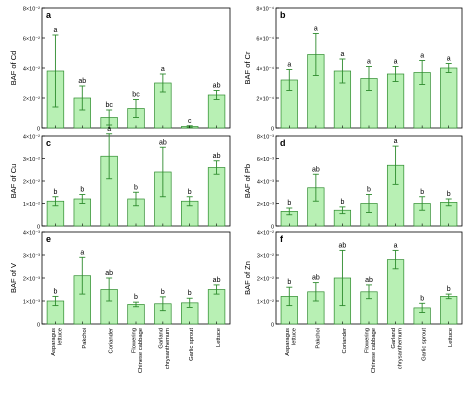  Describe the element at coordinates (265, 99) in the screenshot. I see `y-tick-label: 2×10⁻⁴` at that location.